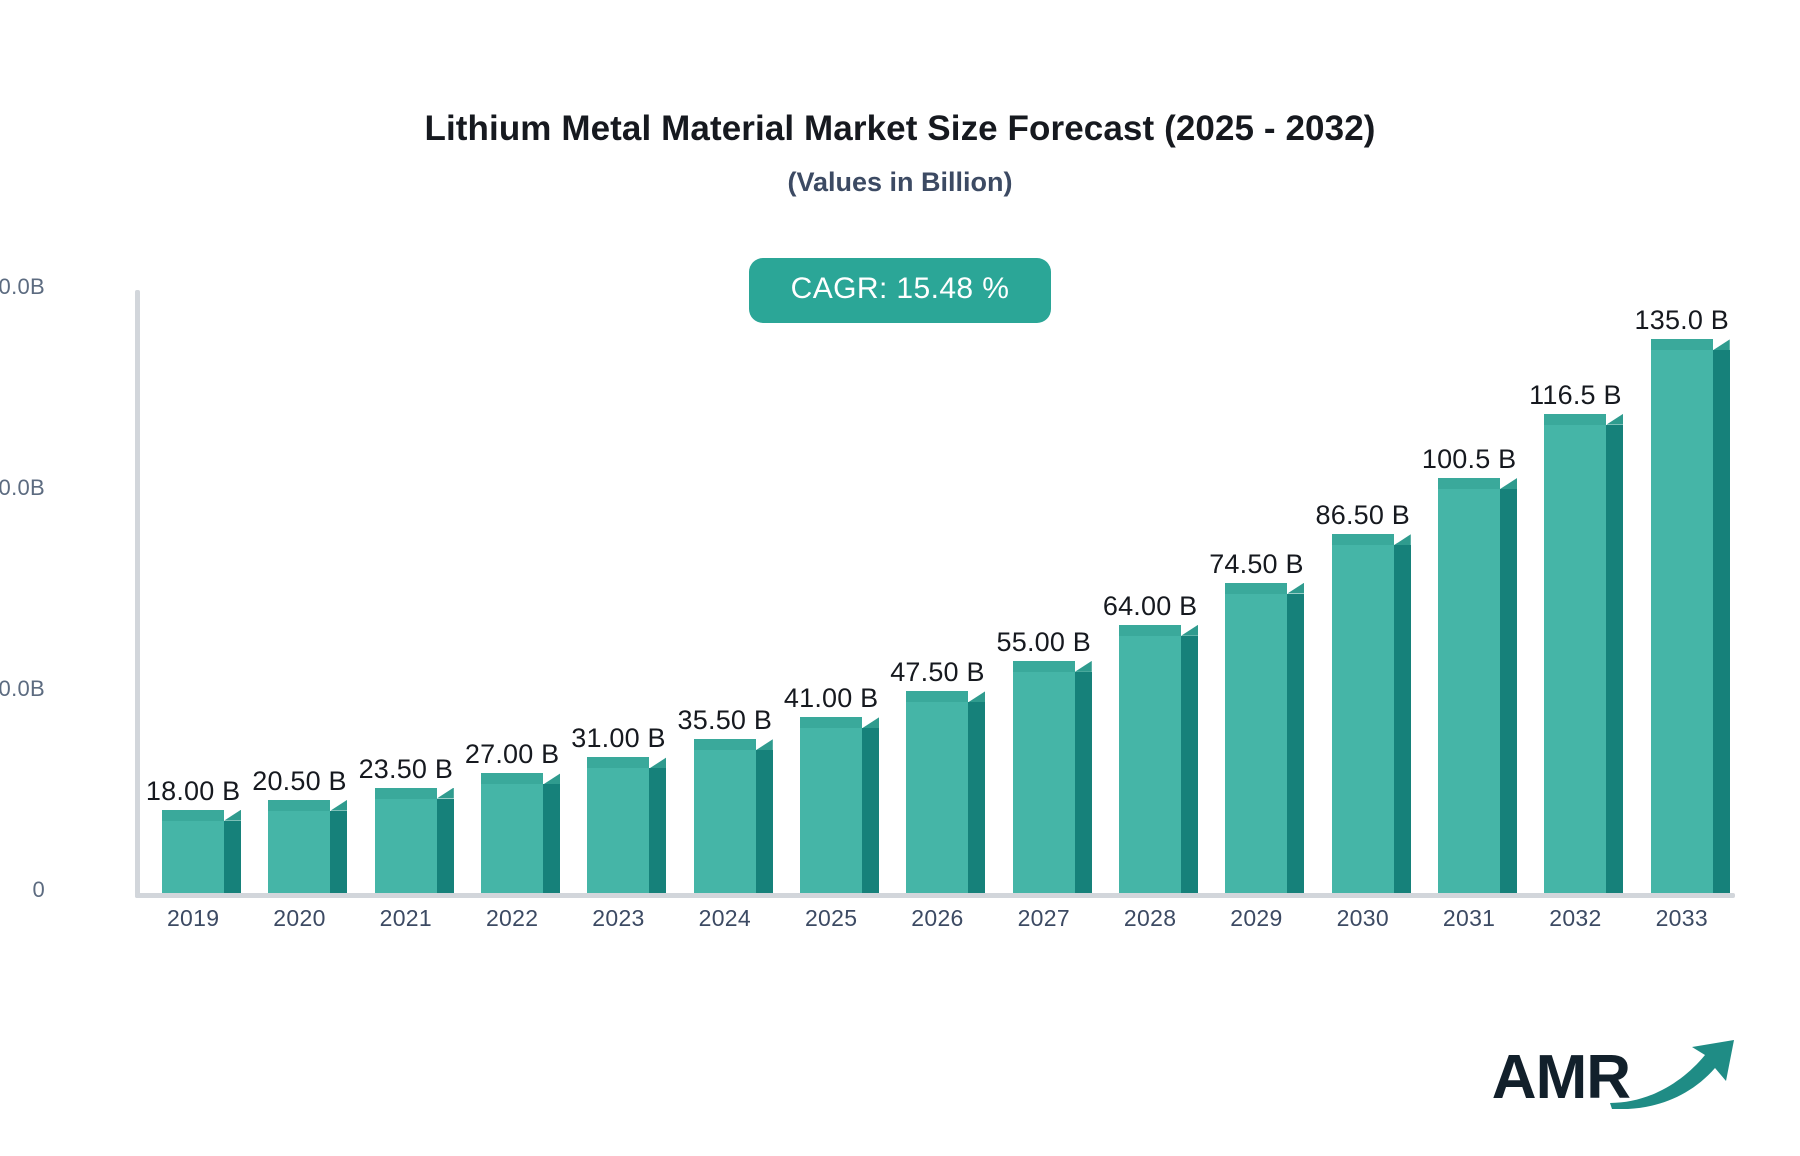  I want to click on bar-value-label: 41.00 B, so click(831, 698).